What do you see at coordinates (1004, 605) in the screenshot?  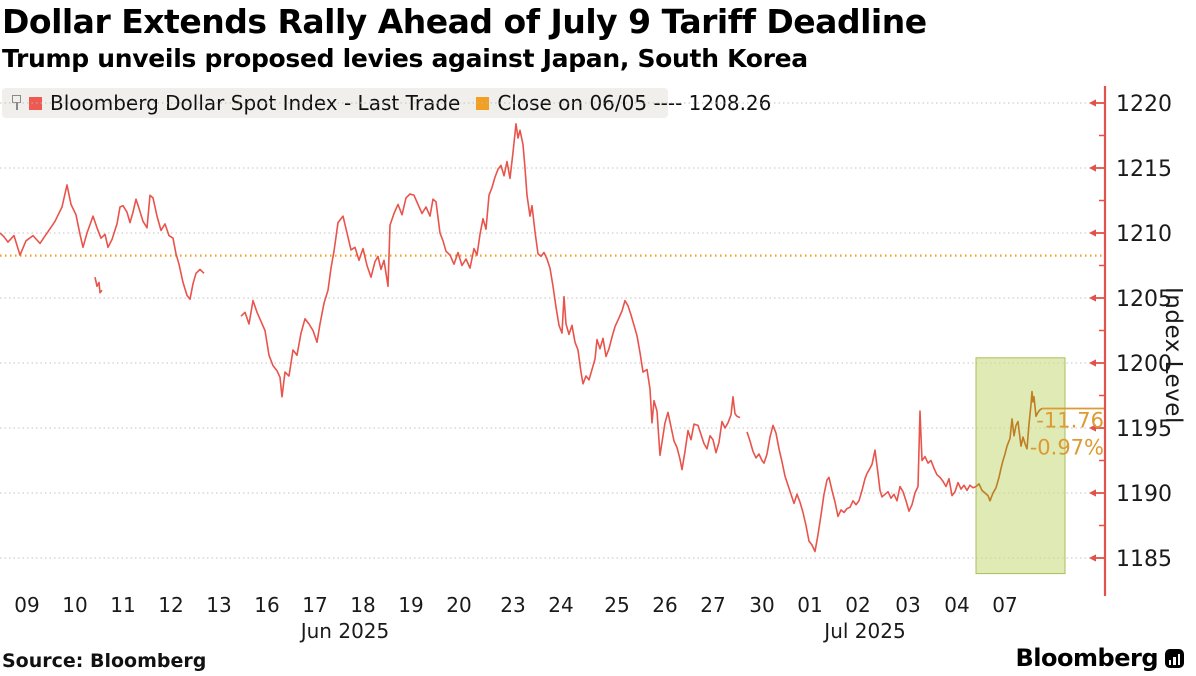 I see `x-tick-label: 07` at bounding box center [1004, 605].